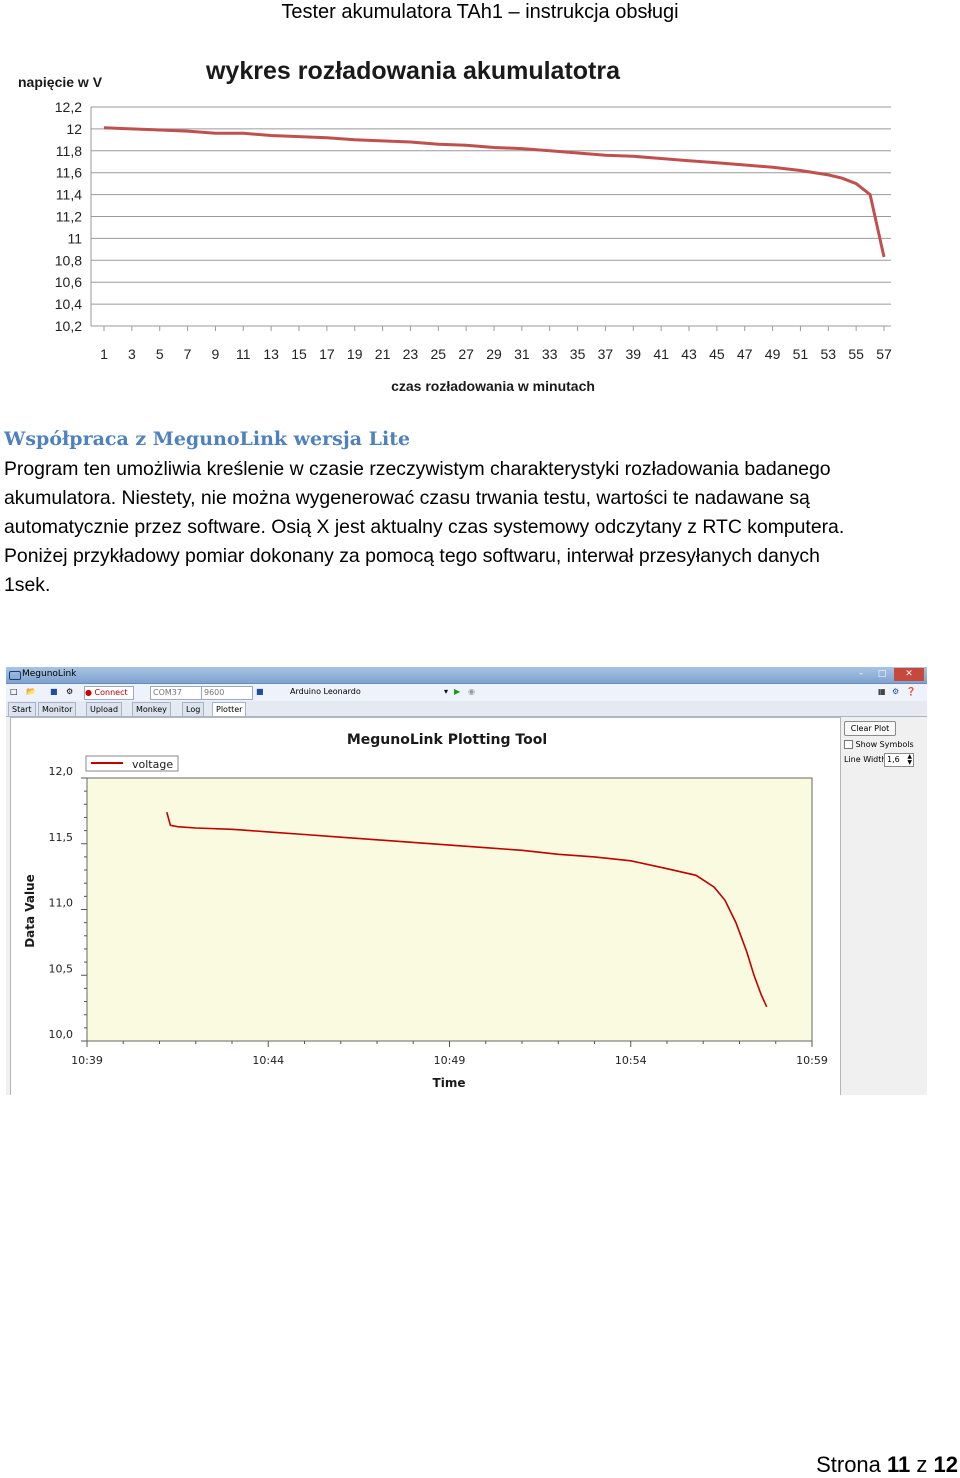 This screenshot has width=960, height=1478. What do you see at coordinates (74, 238) in the screenshot?
I see `y-tick-label: 11` at bounding box center [74, 238].